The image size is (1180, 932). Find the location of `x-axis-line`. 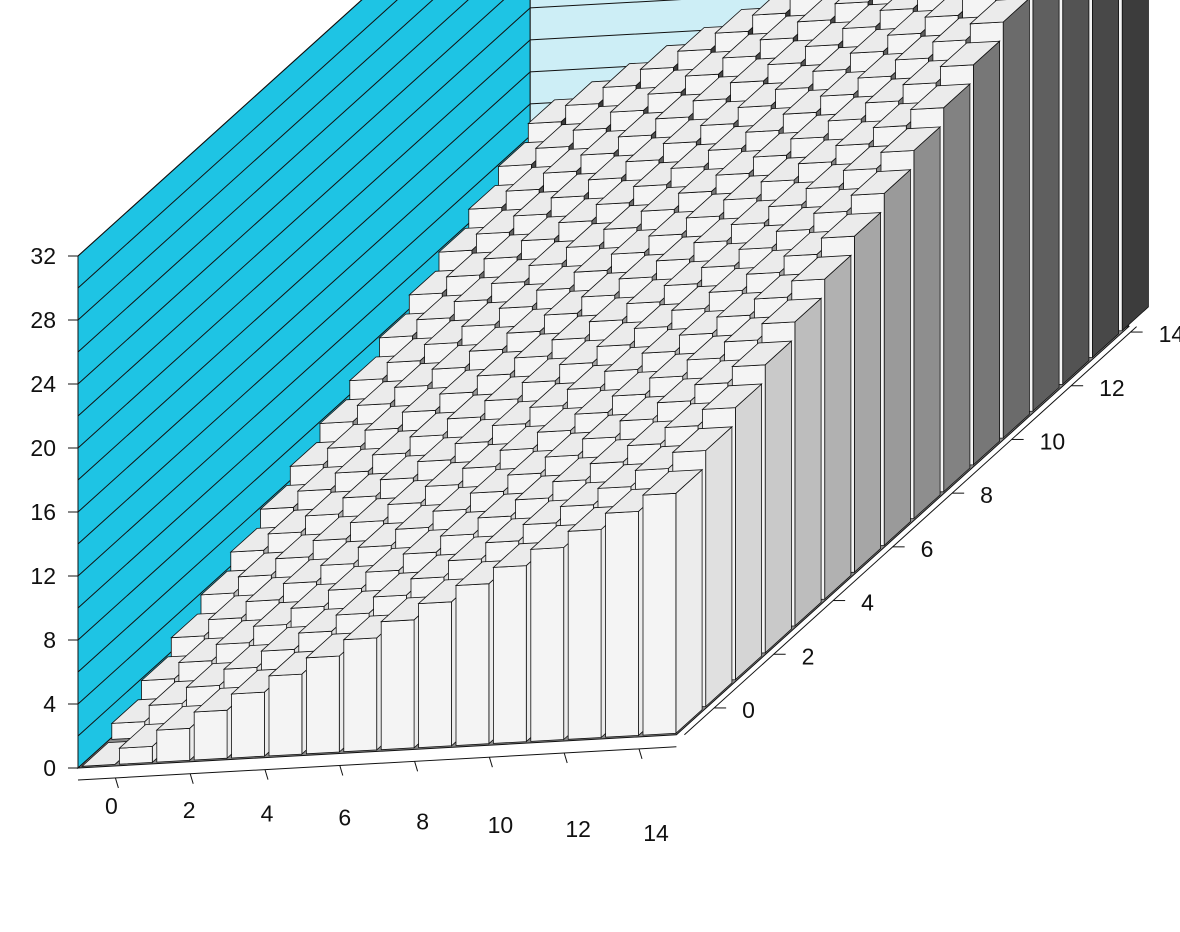

x-axis-line is located at coordinates (377, 763).